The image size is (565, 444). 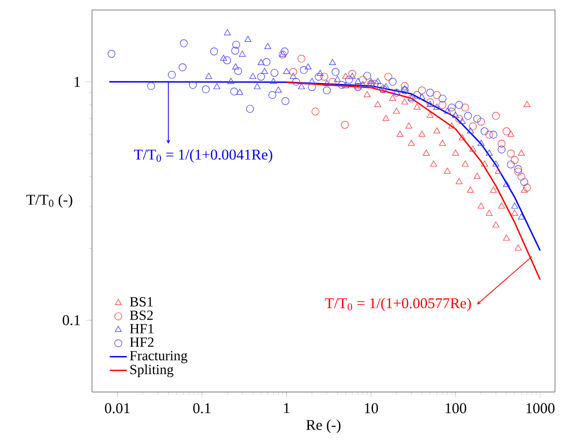 I want to click on x-tick-label: 1, so click(x=287, y=408).